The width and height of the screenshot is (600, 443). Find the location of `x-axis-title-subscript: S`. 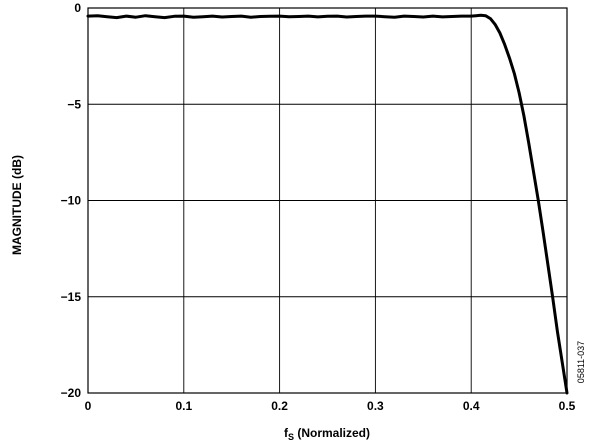

x-axis-title-subscript: S is located at coordinates (291, 437).